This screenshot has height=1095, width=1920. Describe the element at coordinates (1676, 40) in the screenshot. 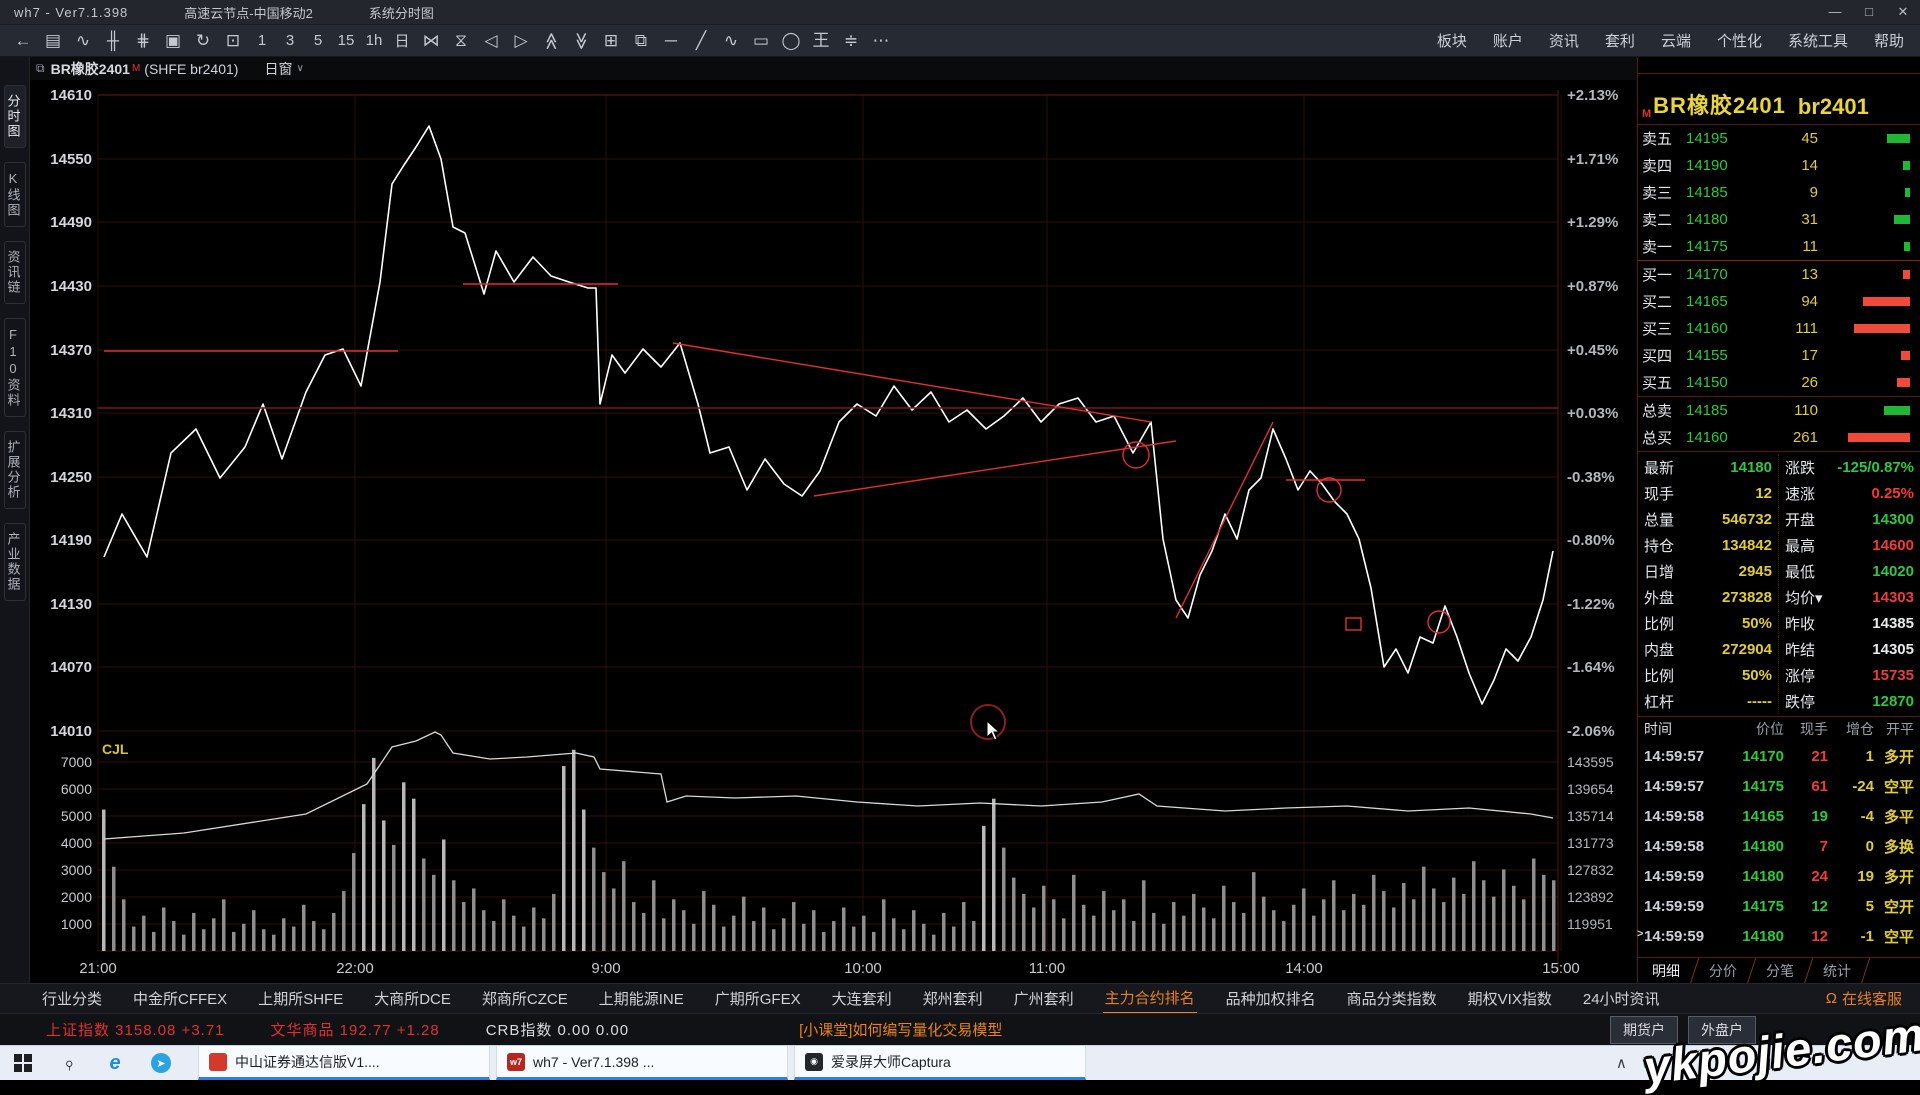

I see `menu-云端: 云端` at that location.